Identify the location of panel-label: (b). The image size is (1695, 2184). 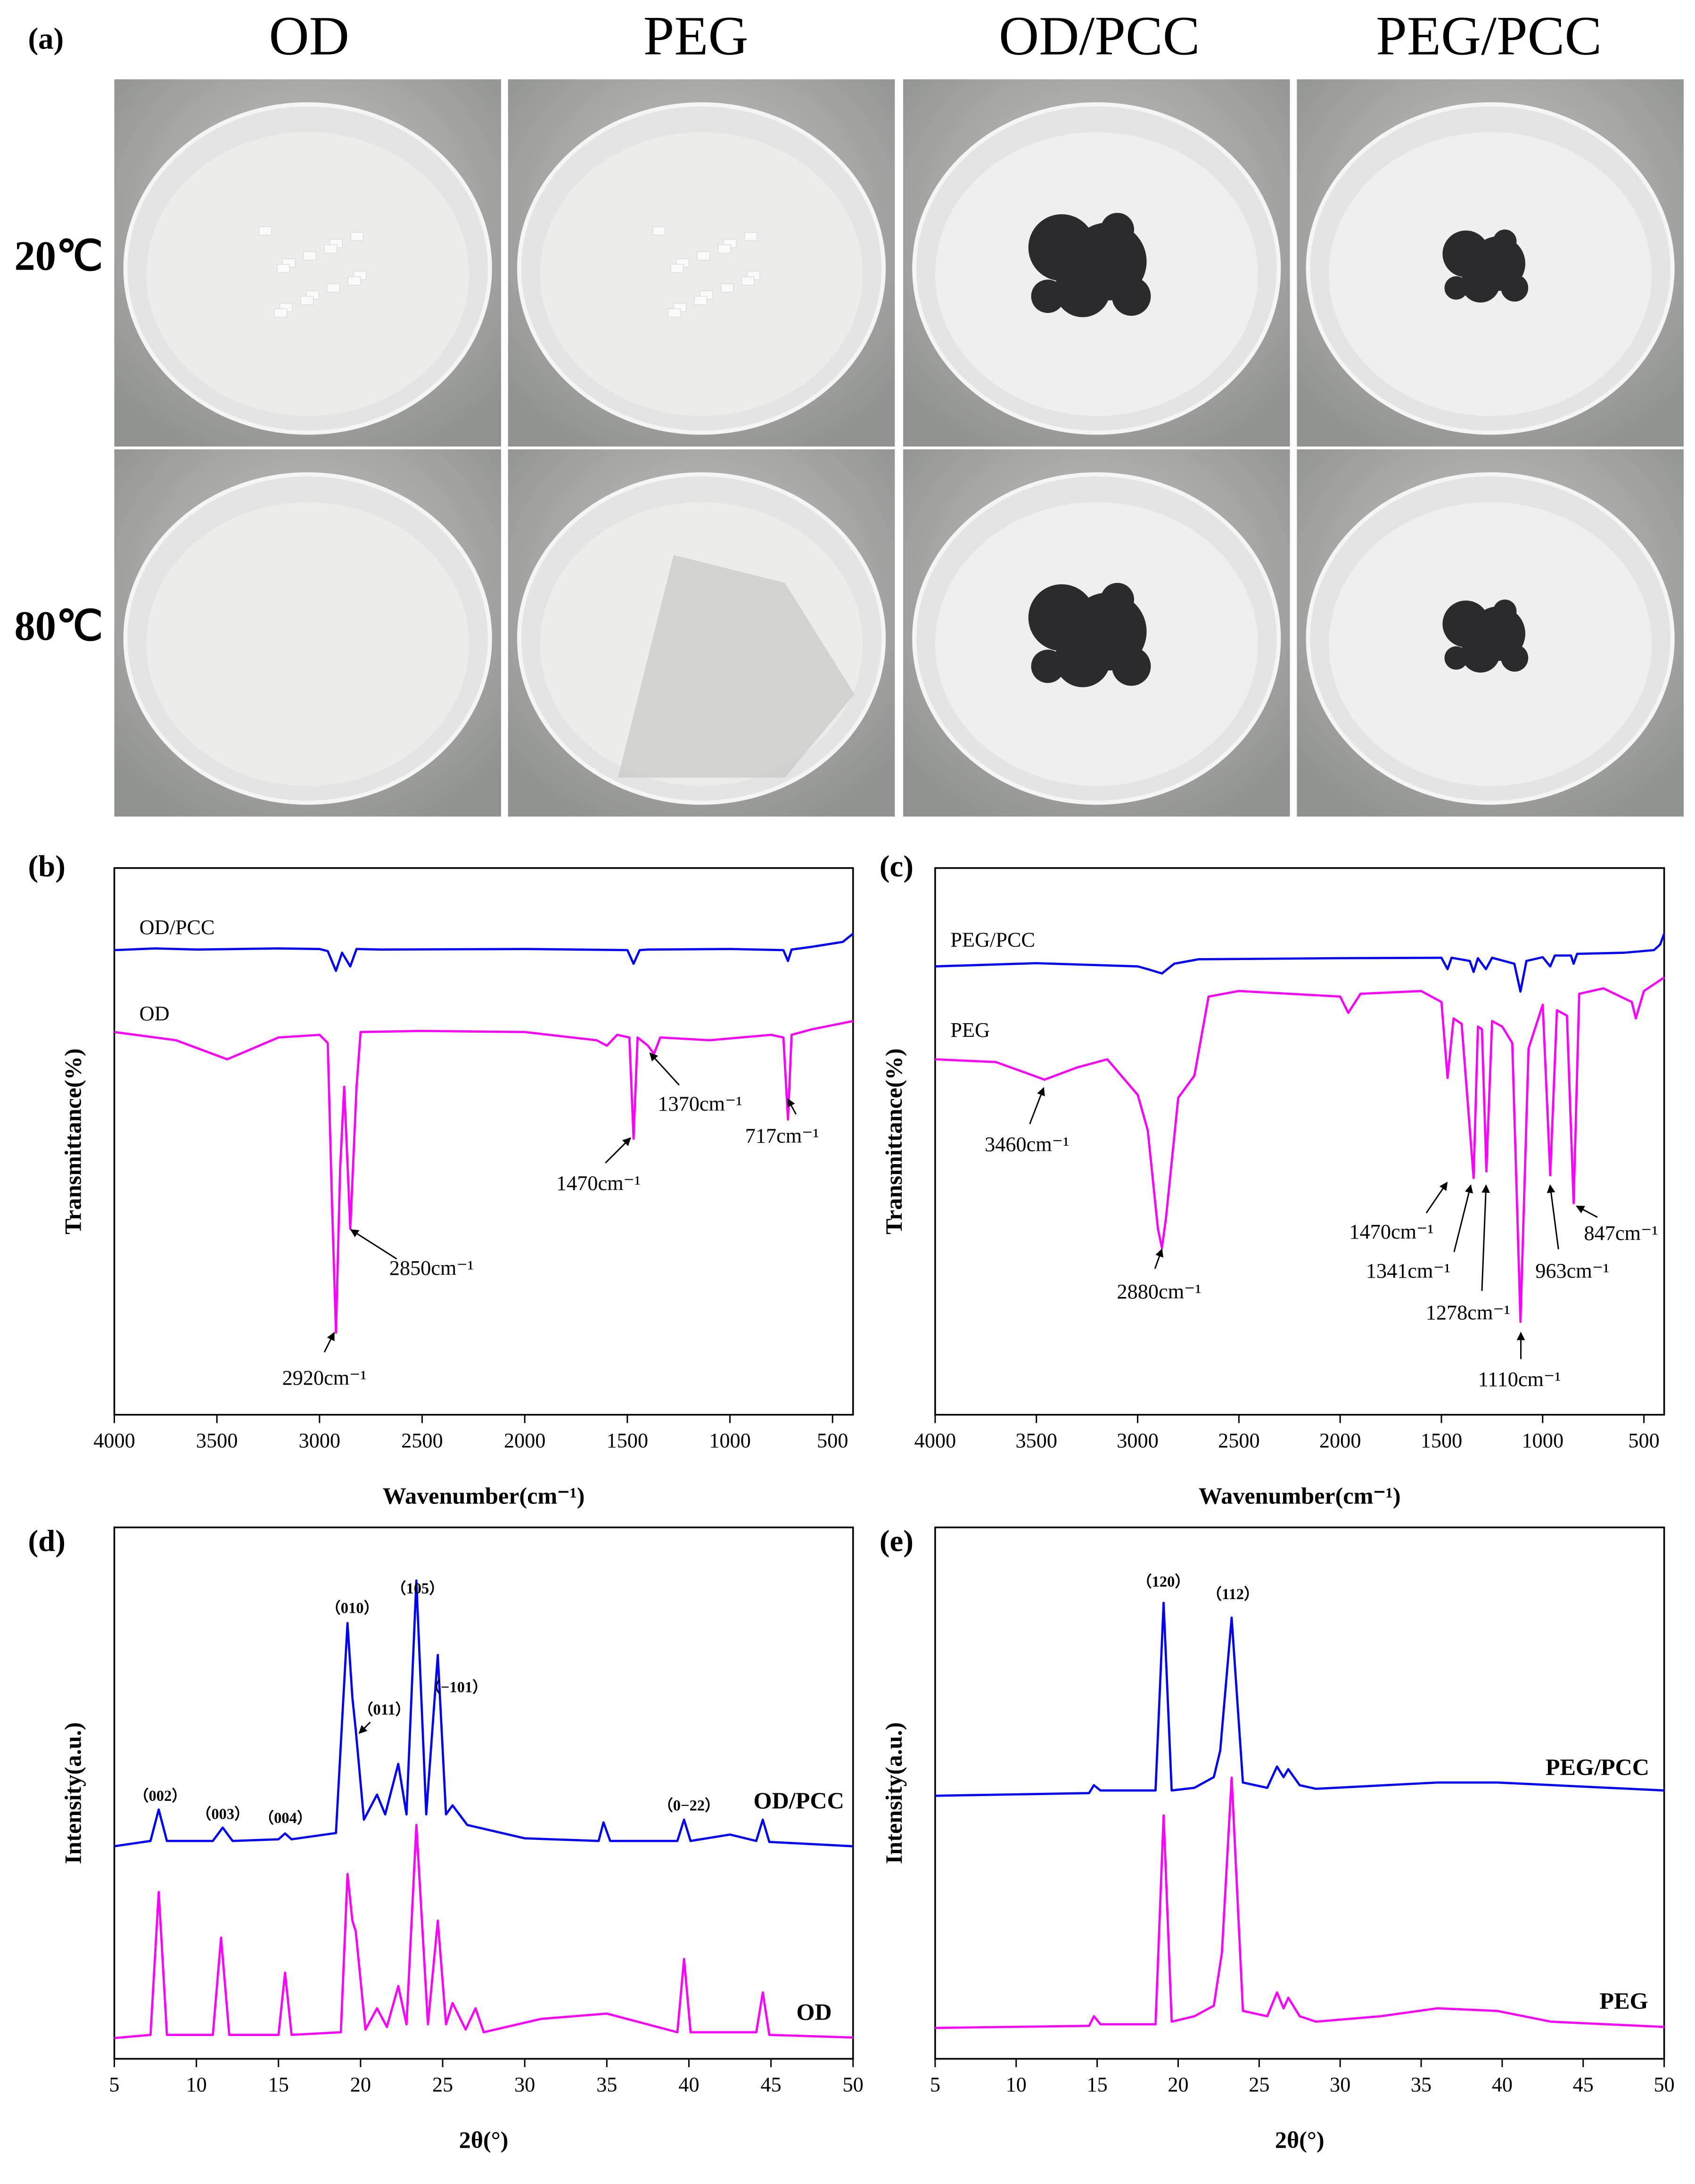
(47, 867).